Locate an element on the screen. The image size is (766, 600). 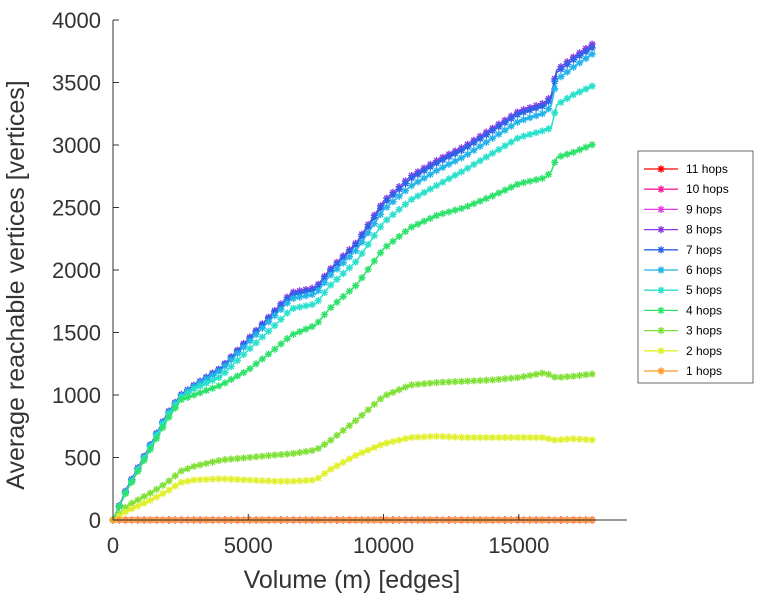
series-2-hops is located at coordinates (352, 478).